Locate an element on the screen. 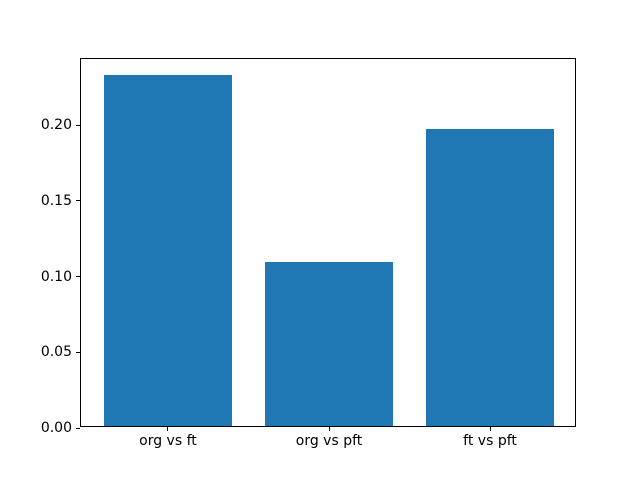 The width and height of the screenshot is (640, 480). y-tick-label: 0.15 is located at coordinates (56, 200).